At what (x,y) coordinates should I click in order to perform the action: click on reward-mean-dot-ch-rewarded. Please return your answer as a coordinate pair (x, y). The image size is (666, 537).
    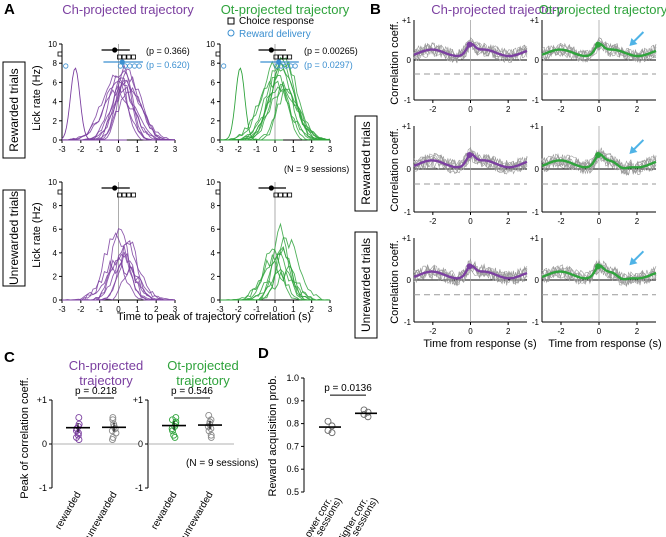
    Looking at the image, I should click on (122, 62).